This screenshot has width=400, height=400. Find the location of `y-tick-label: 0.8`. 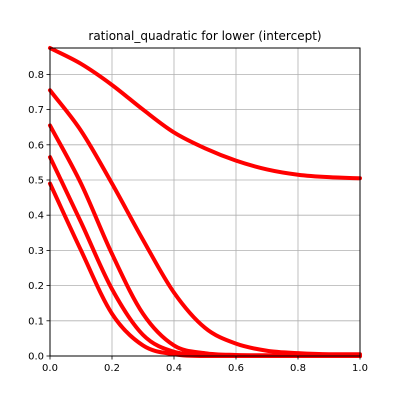

y-tick-label: 0.8 is located at coordinates (36, 75).